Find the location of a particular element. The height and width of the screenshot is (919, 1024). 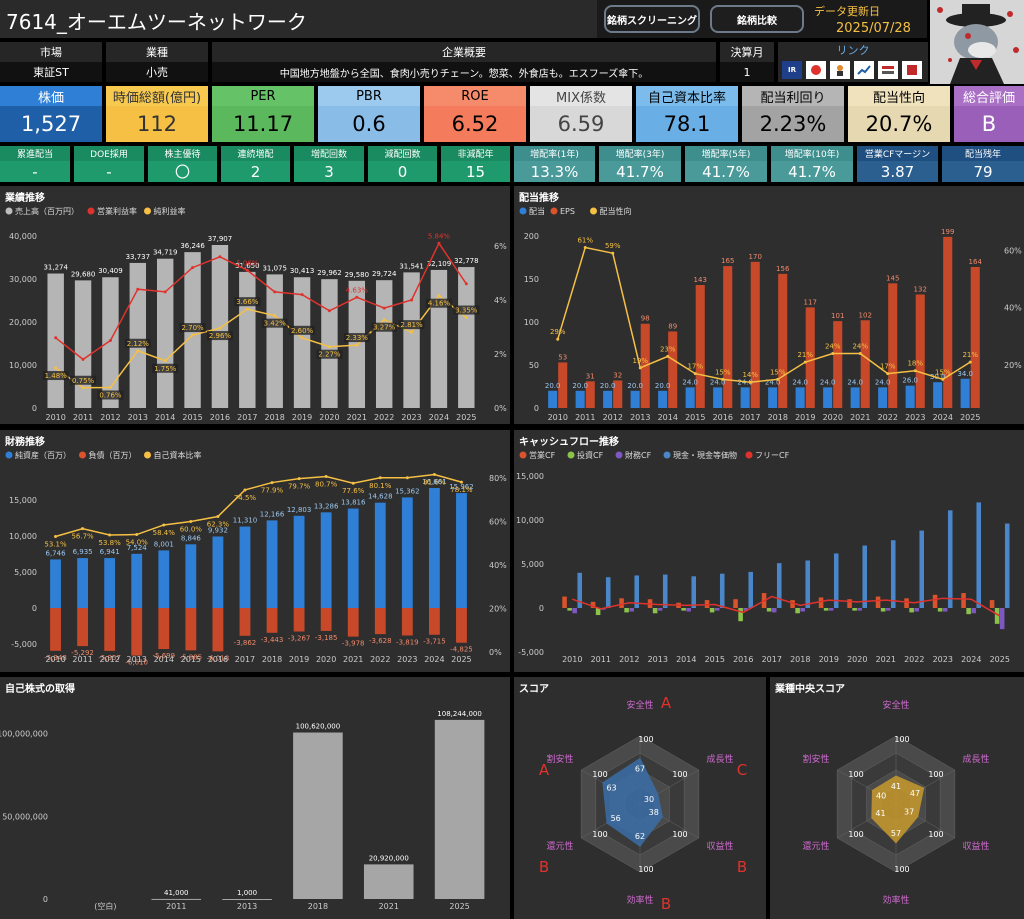

x-tick-label: 2015 is located at coordinates (695, 417).